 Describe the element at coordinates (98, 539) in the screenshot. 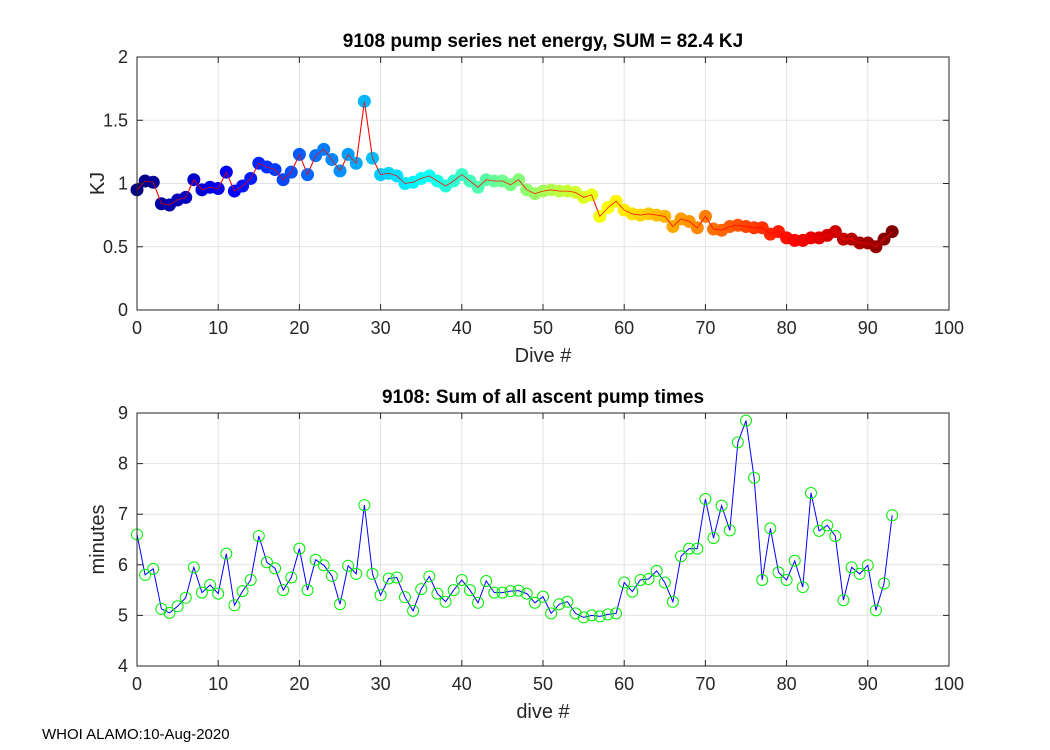

I see `y-axis-label: minutes` at that location.